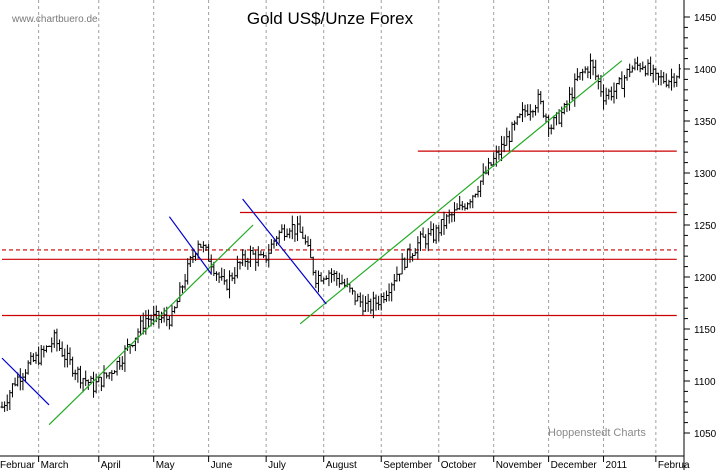  Describe the element at coordinates (705, 122) in the screenshot. I see `y-tick-label: 1350` at that location.